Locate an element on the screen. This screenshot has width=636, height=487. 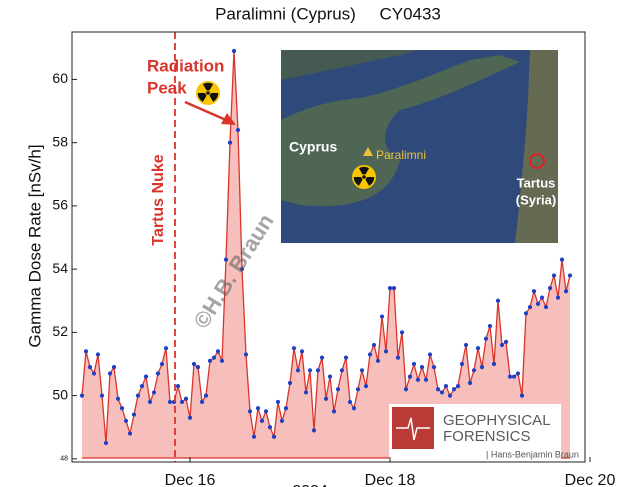
icon-blade is located at coordinates (370, 181).